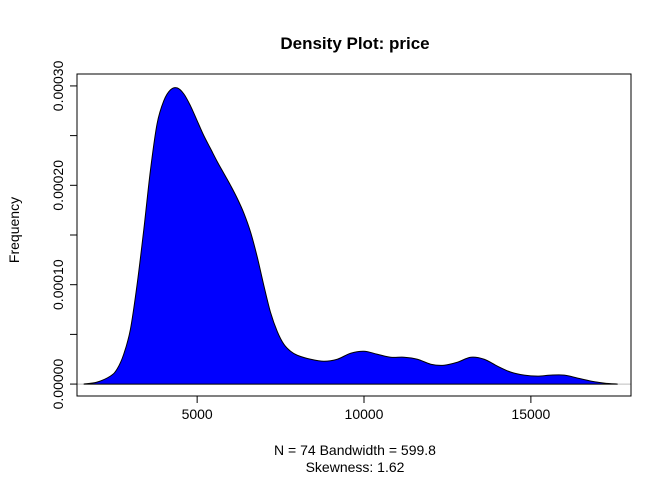  Describe the element at coordinates (355, 467) in the screenshot. I see `x-axis-label-line-2: Skewness: 1.62` at that location.